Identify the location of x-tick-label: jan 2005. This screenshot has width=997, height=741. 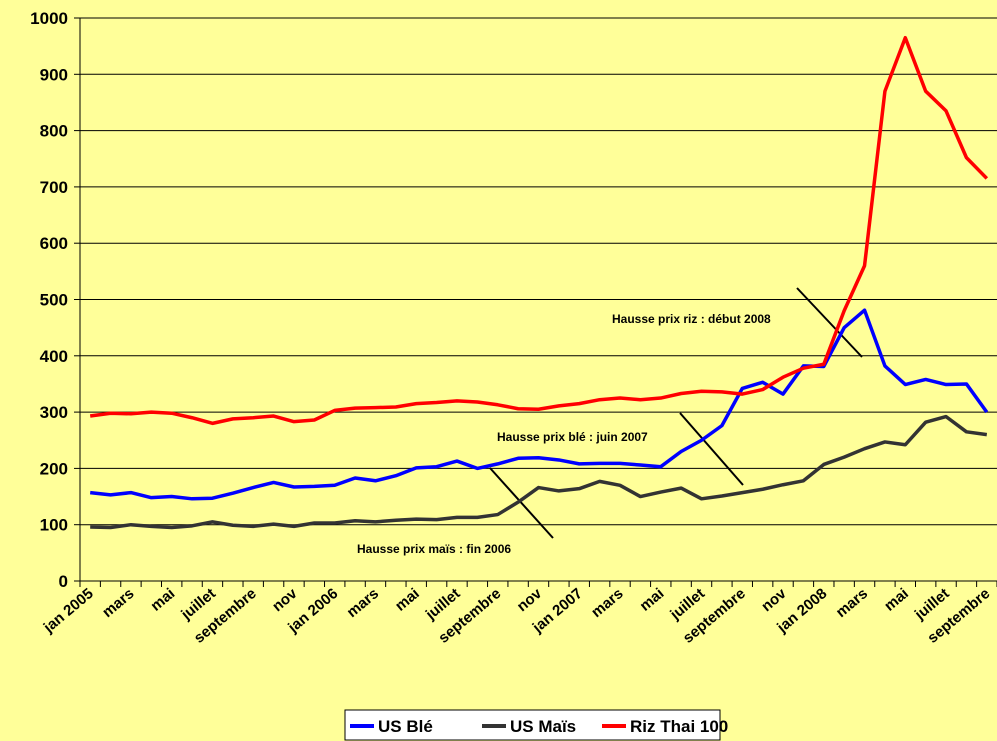
(68, 611).